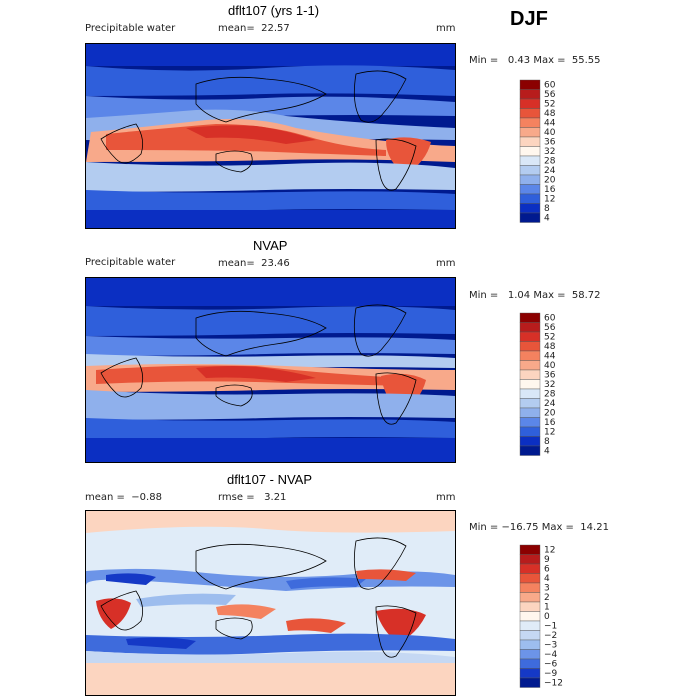 Image resolution: width=700 pixels, height=700 pixels. Describe the element at coordinates (549, 385) in the screenshot. I see `colorbar-label: 32` at that location.